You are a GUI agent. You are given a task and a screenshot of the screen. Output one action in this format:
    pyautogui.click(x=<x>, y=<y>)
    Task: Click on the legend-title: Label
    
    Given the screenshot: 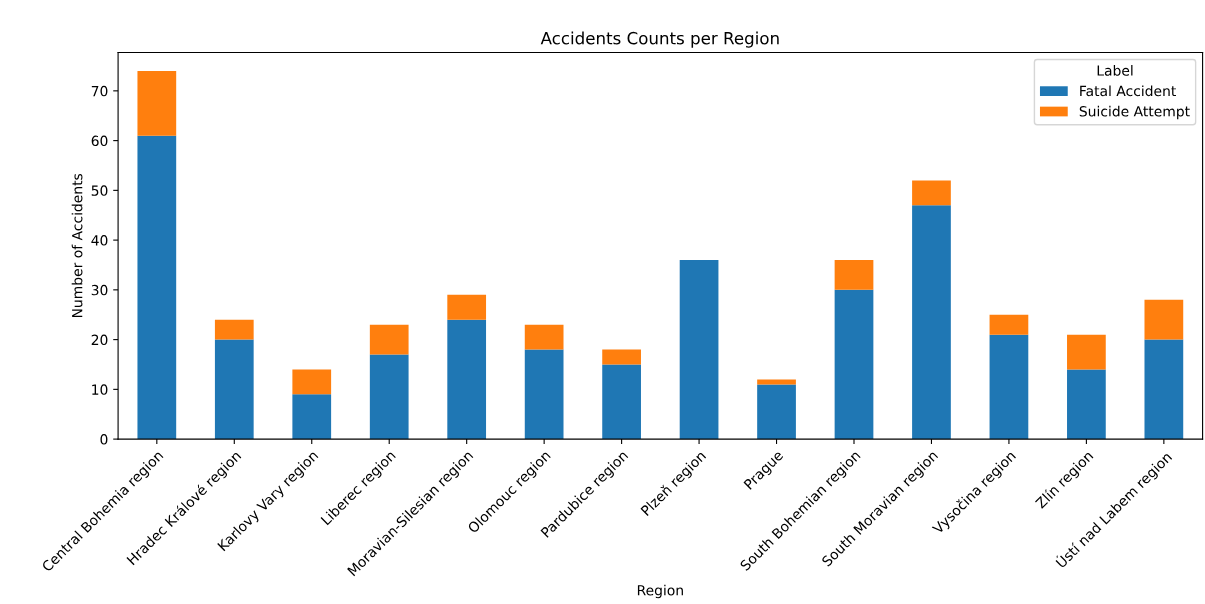 What is the action you would take?
    pyautogui.click(x=1115, y=70)
    